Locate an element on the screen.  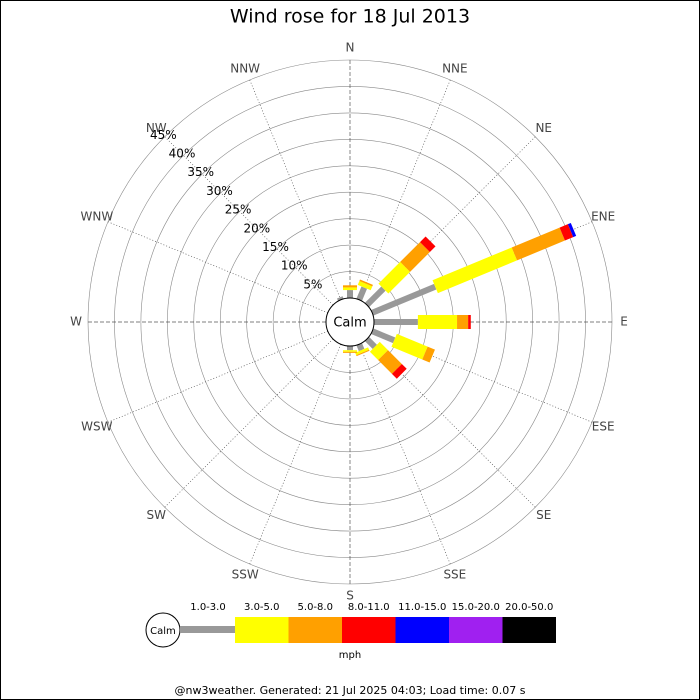
legend-label: 11.0-15.0 is located at coordinates (422, 607).